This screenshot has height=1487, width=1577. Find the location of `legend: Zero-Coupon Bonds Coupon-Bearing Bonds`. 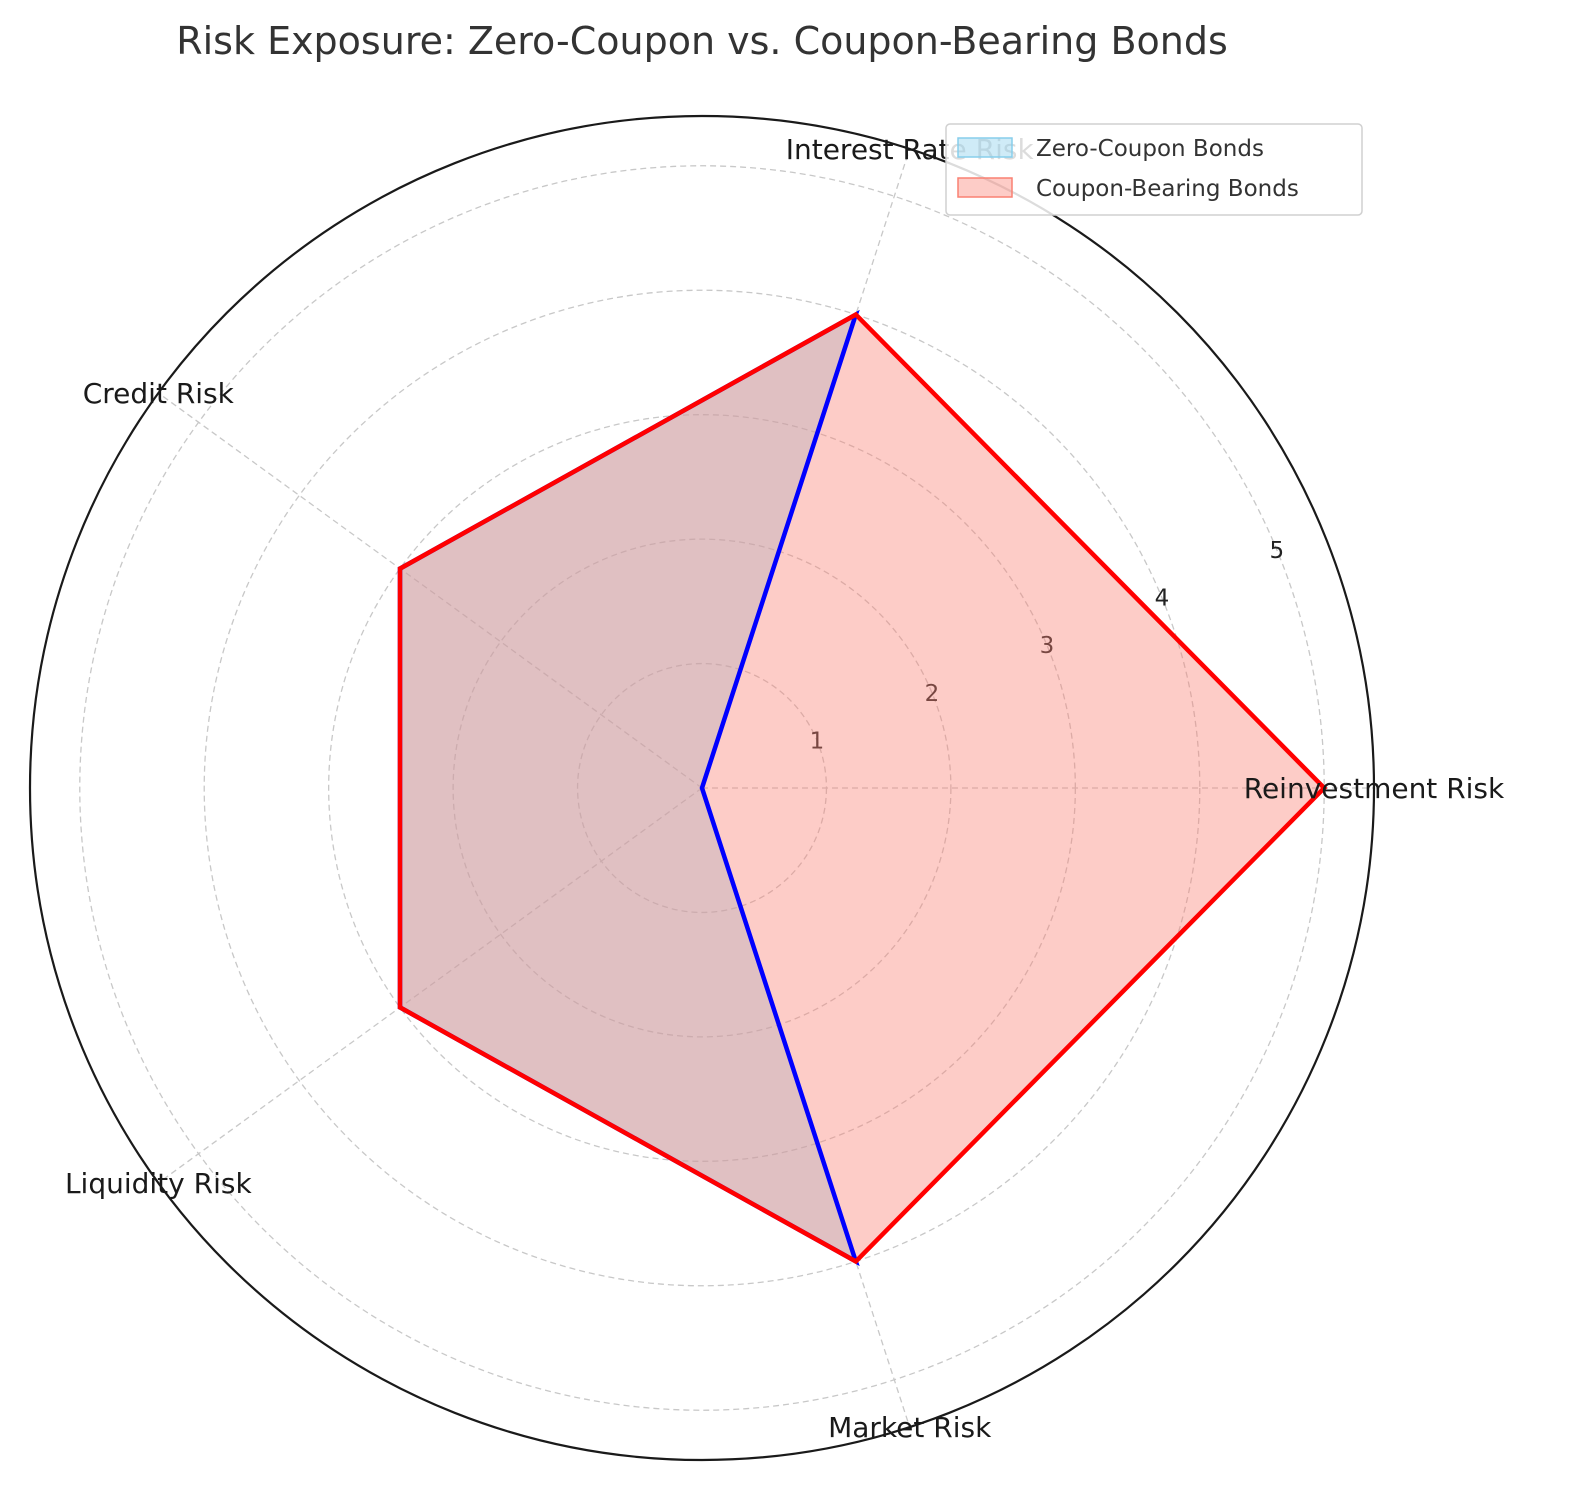

legend: Zero-Coupon Bonds Coupon-Bearing Bonds is located at coordinates (1154, 169).